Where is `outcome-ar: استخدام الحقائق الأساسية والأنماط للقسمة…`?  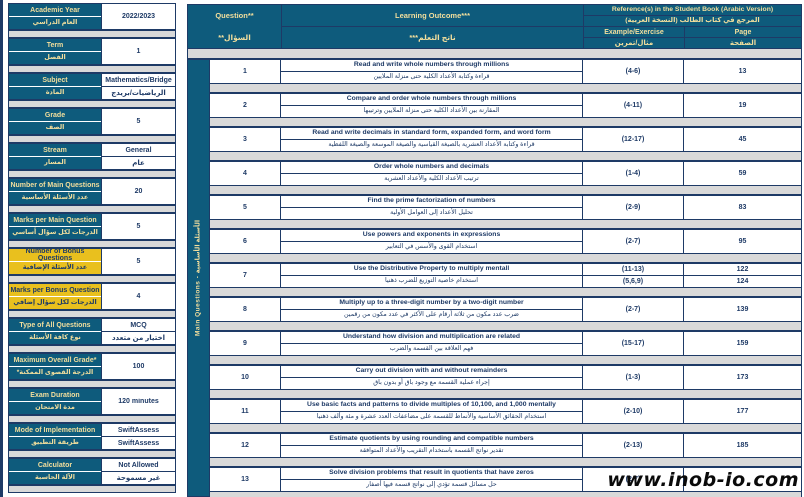 outcome-ar: استخدام الحقائق الأساسية والأنماط للقسمة… is located at coordinates (431, 417).